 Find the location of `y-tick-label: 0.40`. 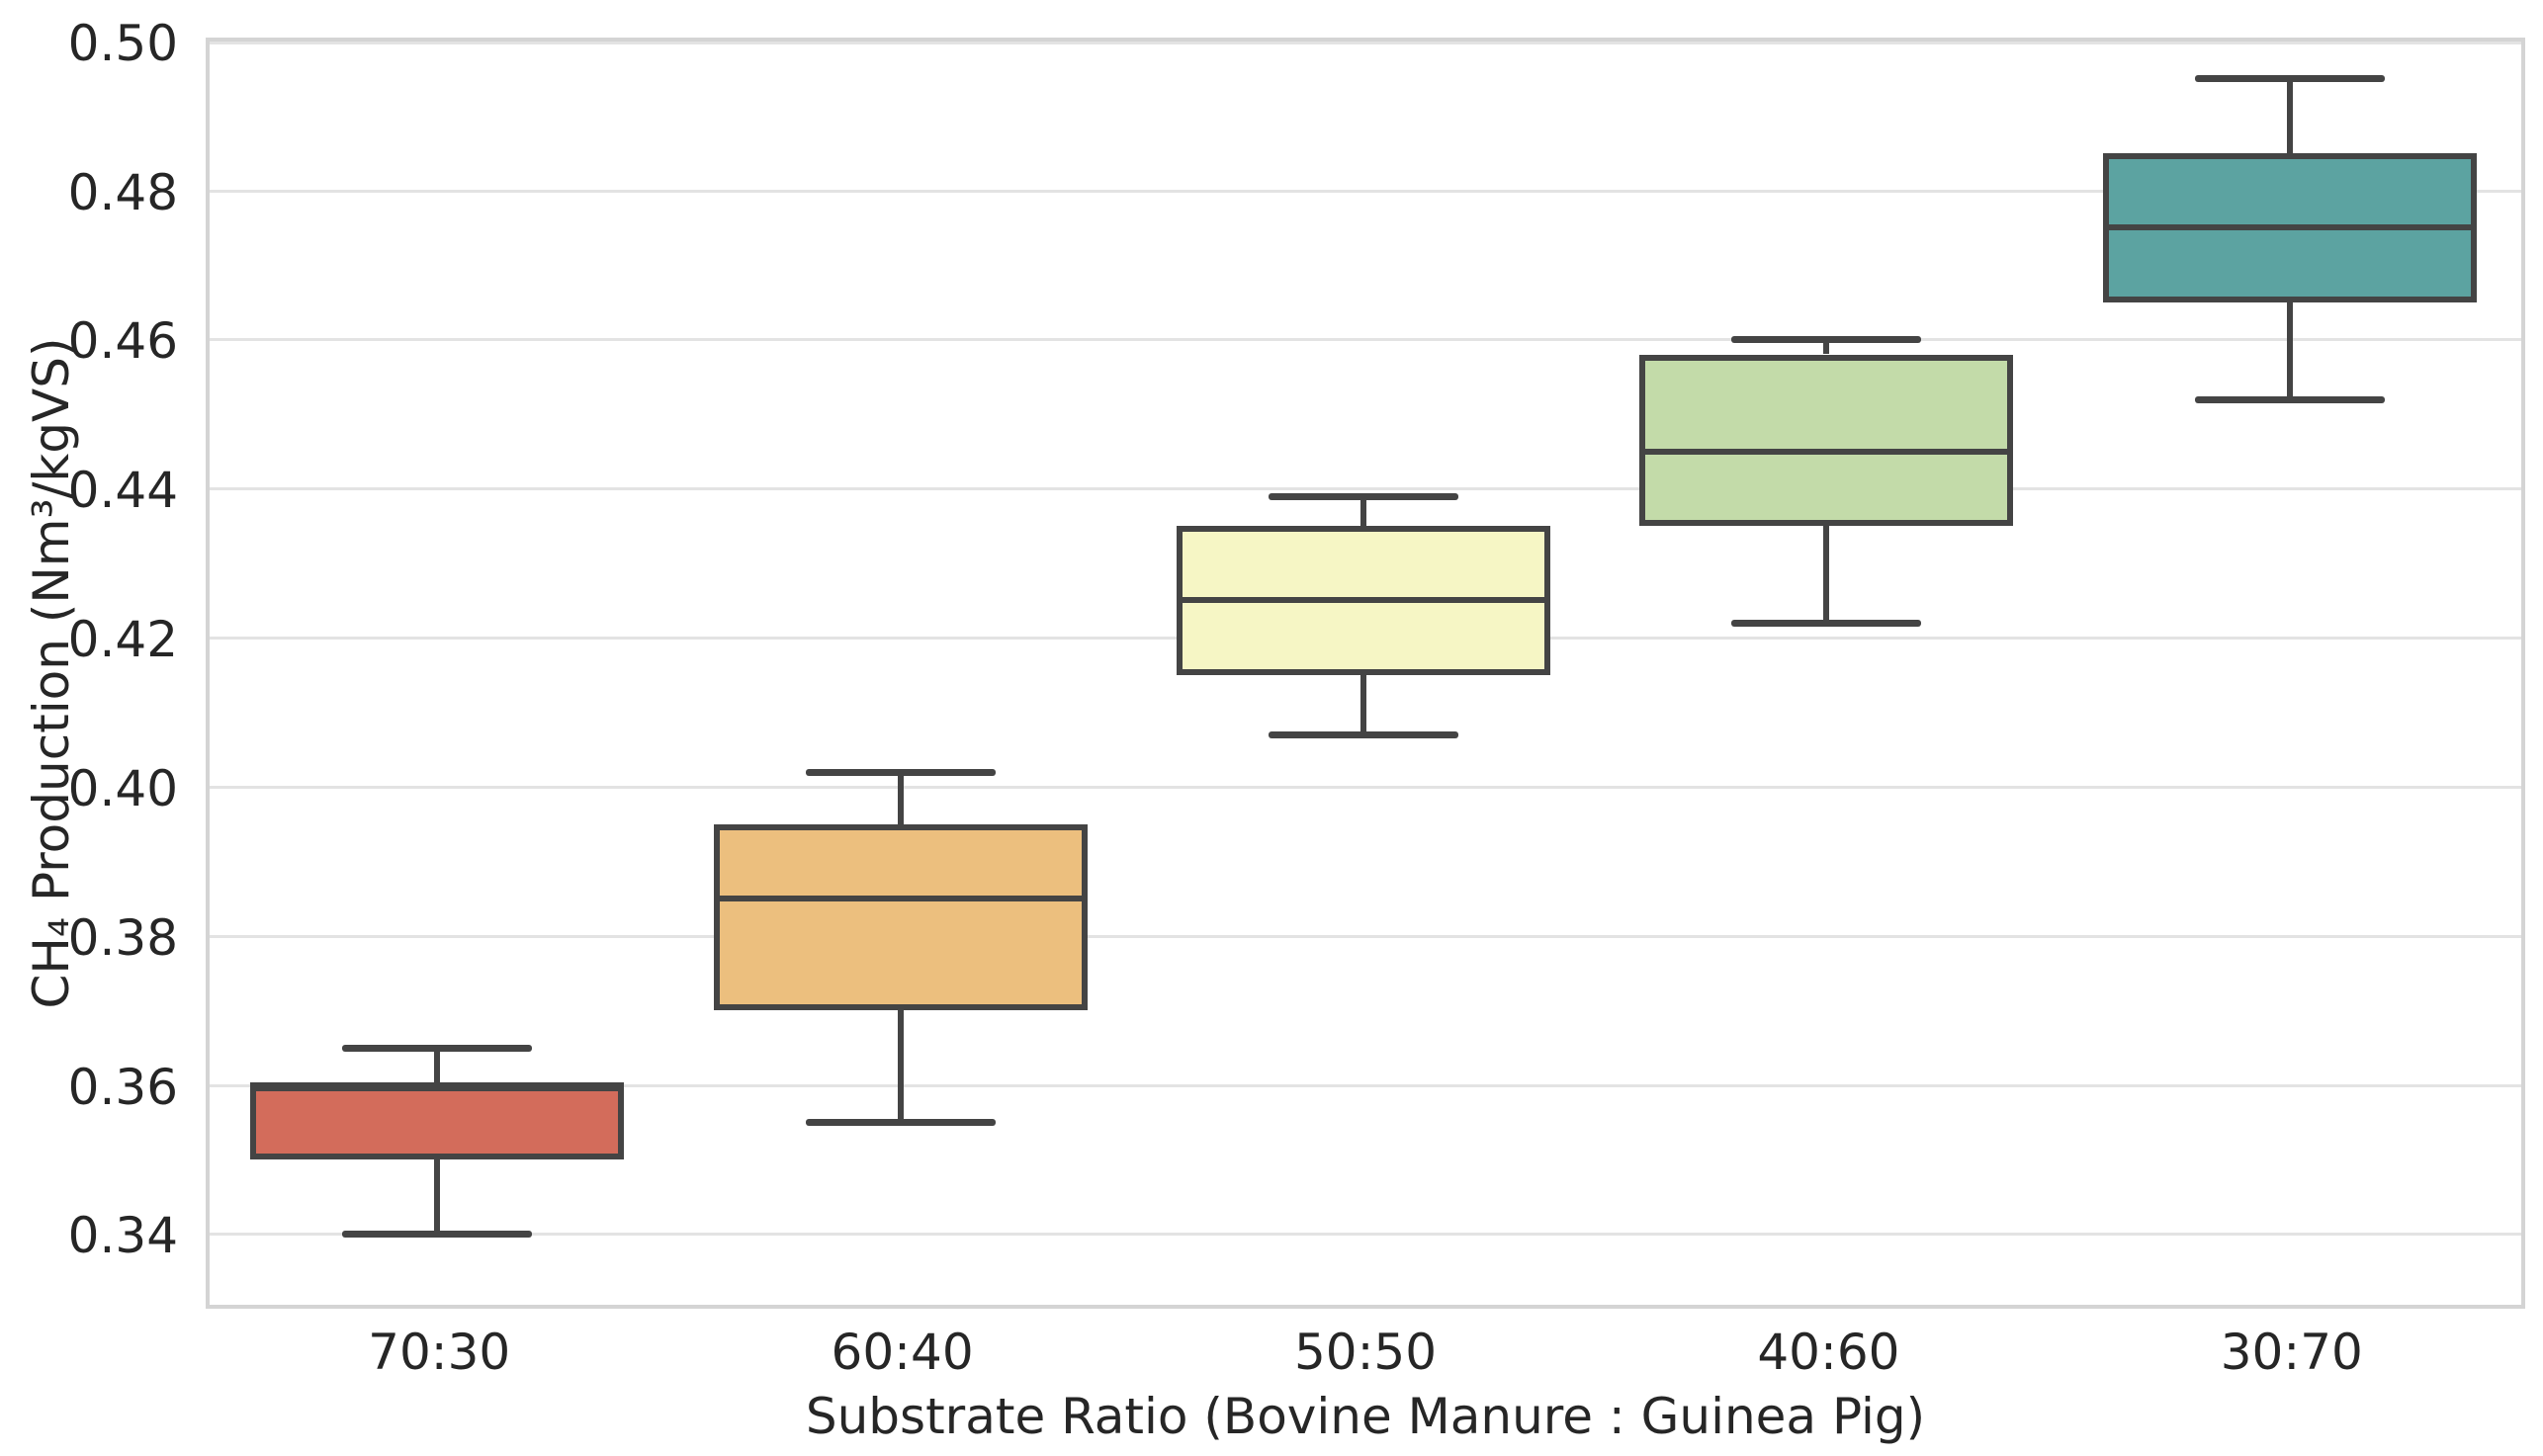

y-tick-label: 0.40 is located at coordinates (123, 788).